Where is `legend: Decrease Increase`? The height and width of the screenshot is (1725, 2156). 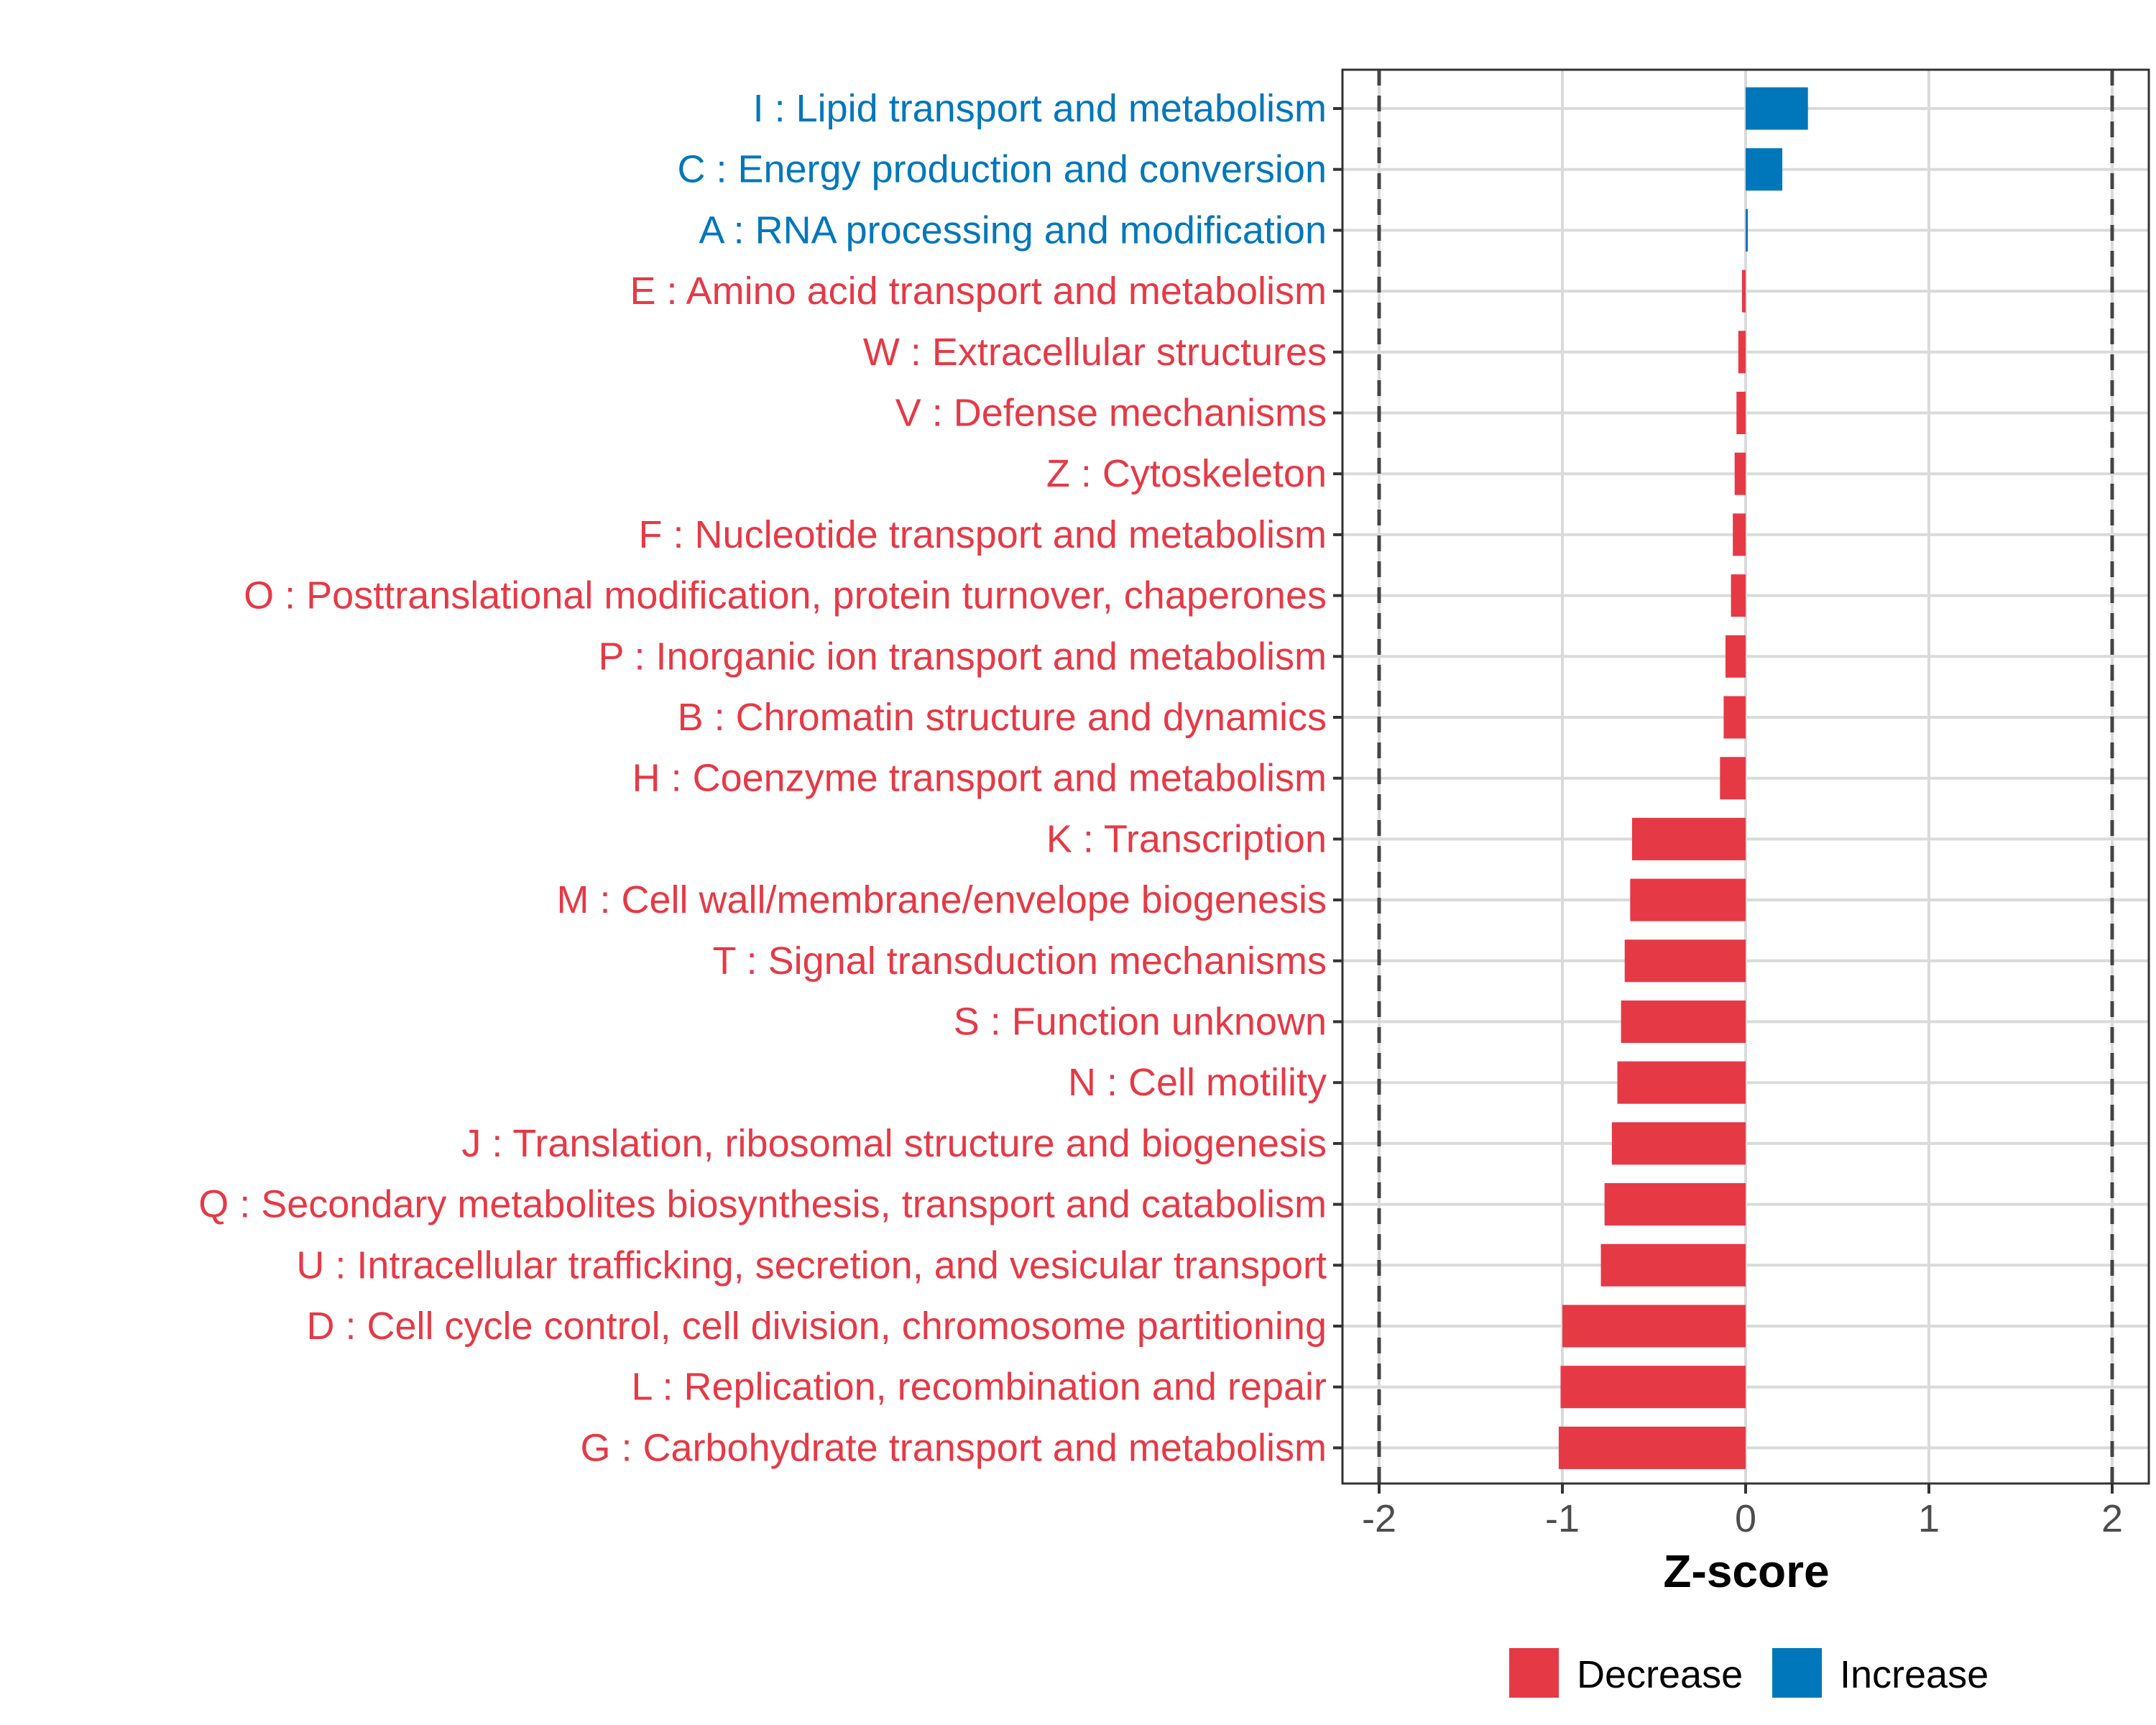
legend: Decrease Increase is located at coordinates (1749, 1673).